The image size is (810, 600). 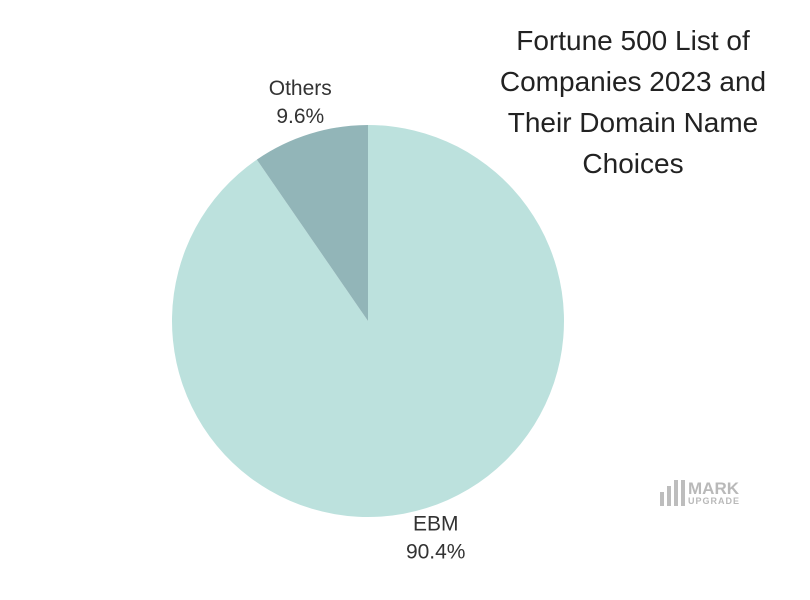 I want to click on slice-label: EBM, so click(x=436, y=523).